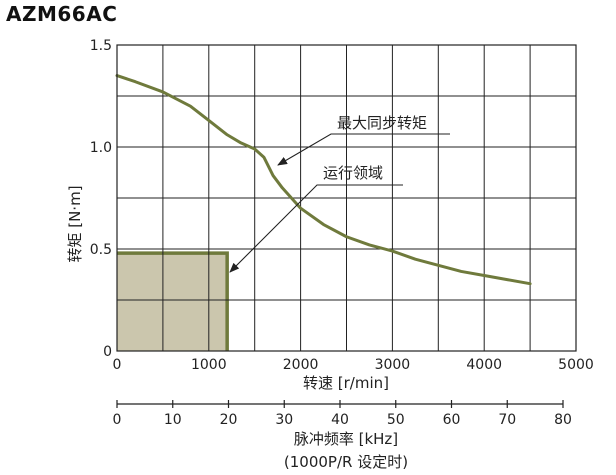 The height and width of the screenshot is (475, 616). What do you see at coordinates (346, 439) in the screenshot?
I see `secondary-x-axis-label: 脉冲频率 [kHz]` at bounding box center [346, 439].